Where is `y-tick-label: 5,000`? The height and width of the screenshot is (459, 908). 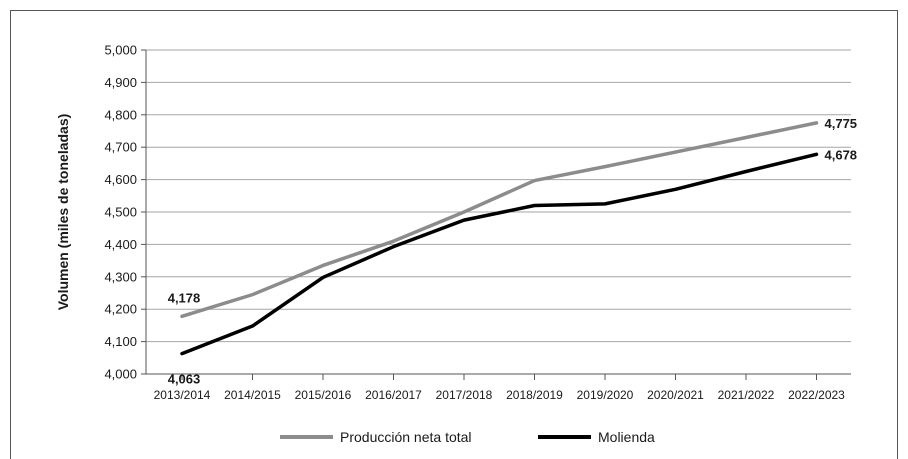
y-tick-label: 5,000 is located at coordinates (120, 50).